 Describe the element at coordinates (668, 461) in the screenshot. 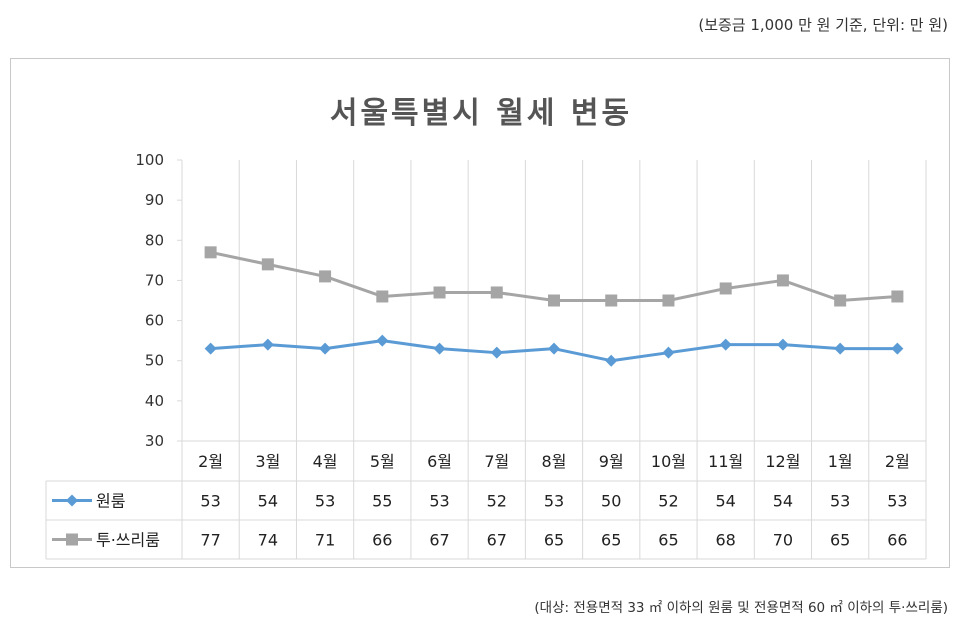

I see `category-label: 10월` at that location.